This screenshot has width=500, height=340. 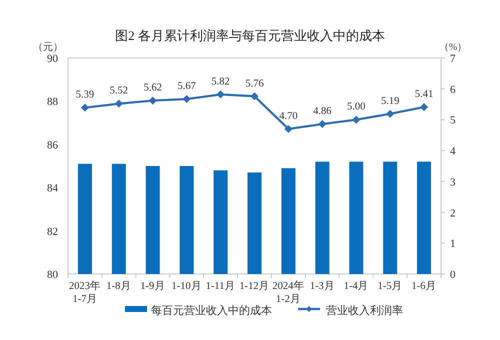 What do you see at coordinates (119, 91) in the screenshot?
I see `data-label: 5.52` at bounding box center [119, 91].